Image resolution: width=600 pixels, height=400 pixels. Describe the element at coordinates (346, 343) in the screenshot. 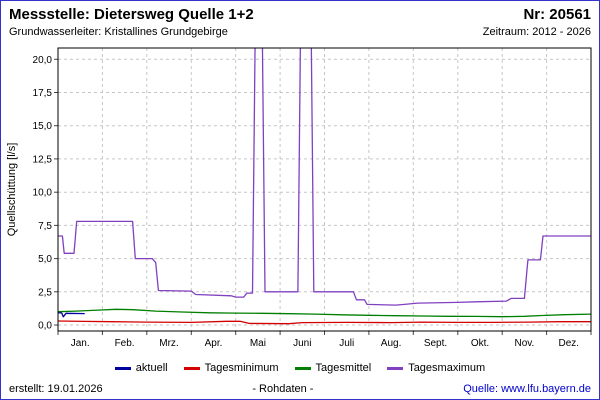

I see `month-label: Juli` at that location.